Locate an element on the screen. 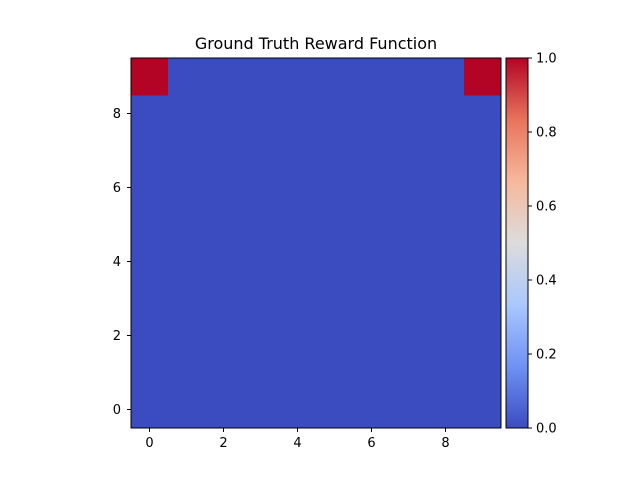 The width and height of the screenshot is (640, 484). colorbar-tick-label: 0.8 is located at coordinates (546, 133).